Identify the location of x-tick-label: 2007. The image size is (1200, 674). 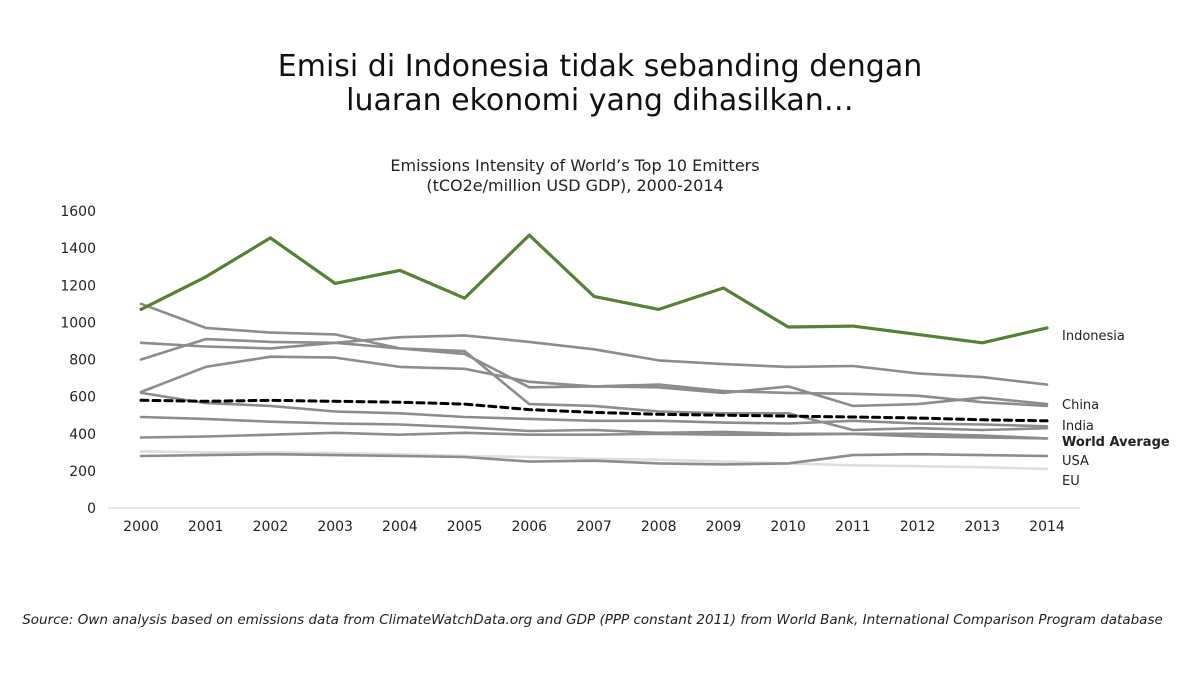
(594, 527).